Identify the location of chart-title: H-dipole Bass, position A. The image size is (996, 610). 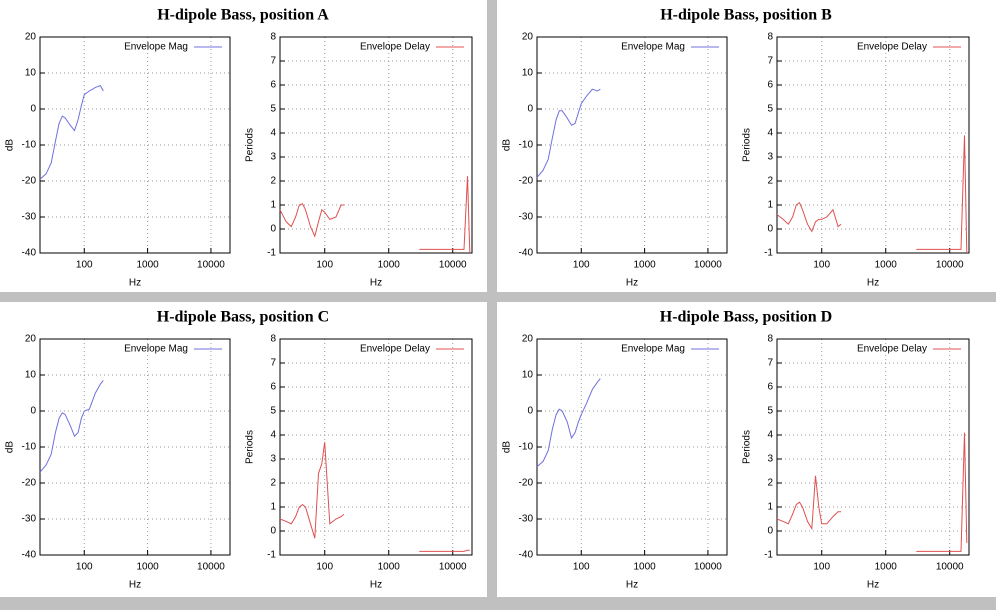
(243, 15).